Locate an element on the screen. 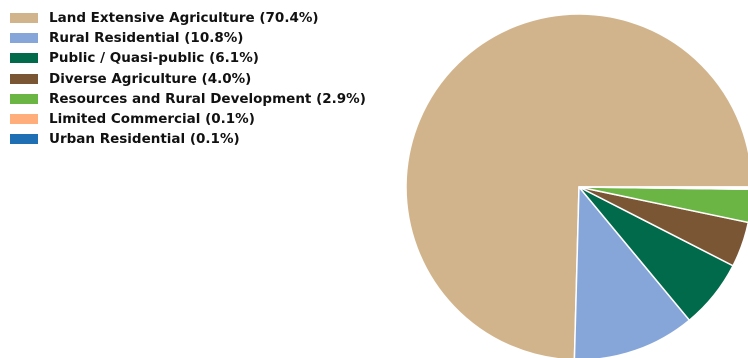  legend-item: Land Extensive Agriculture (70.4%) is located at coordinates (188, 18).